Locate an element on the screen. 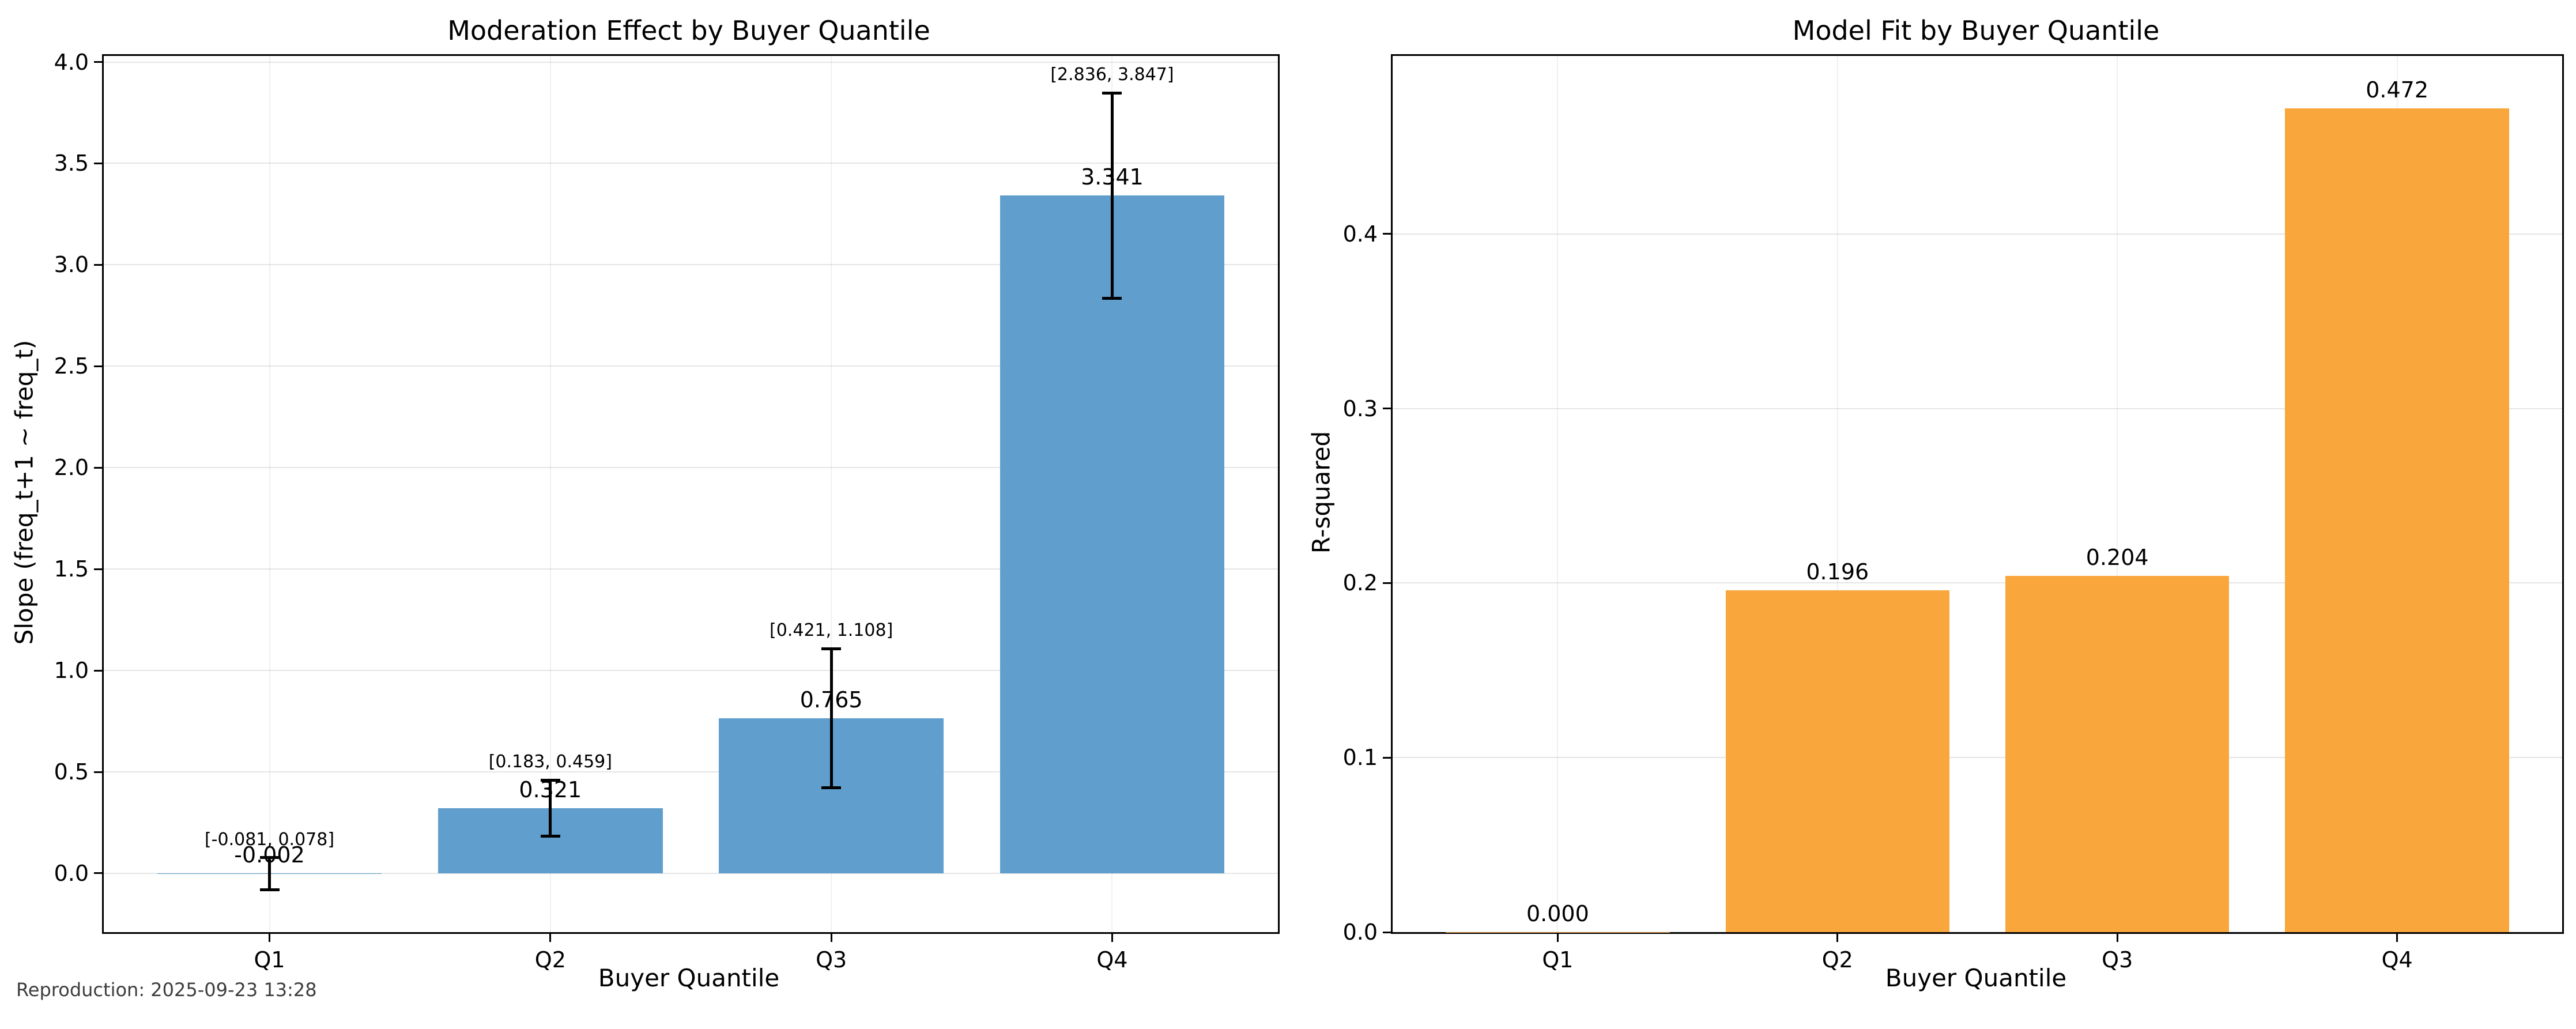 This screenshot has width=2576, height=1029. ci-label: [0.421, 1.108] is located at coordinates (831, 630).